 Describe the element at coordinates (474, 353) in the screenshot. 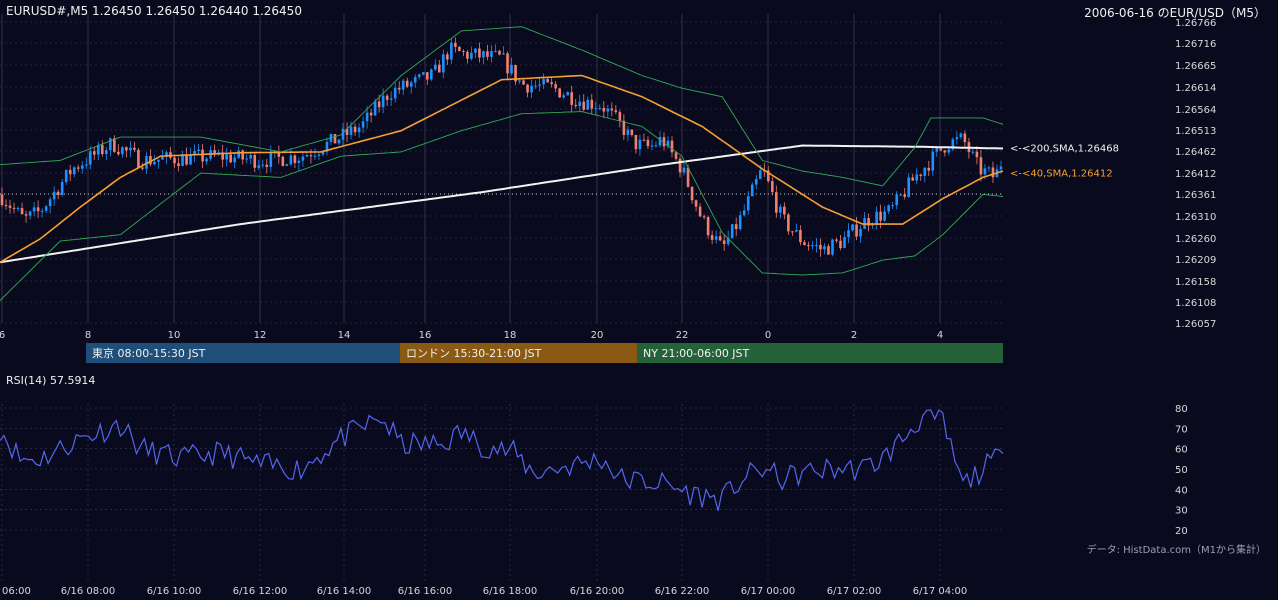

I see `session-label: ロンドン 15:30-21:00 JST` at that location.